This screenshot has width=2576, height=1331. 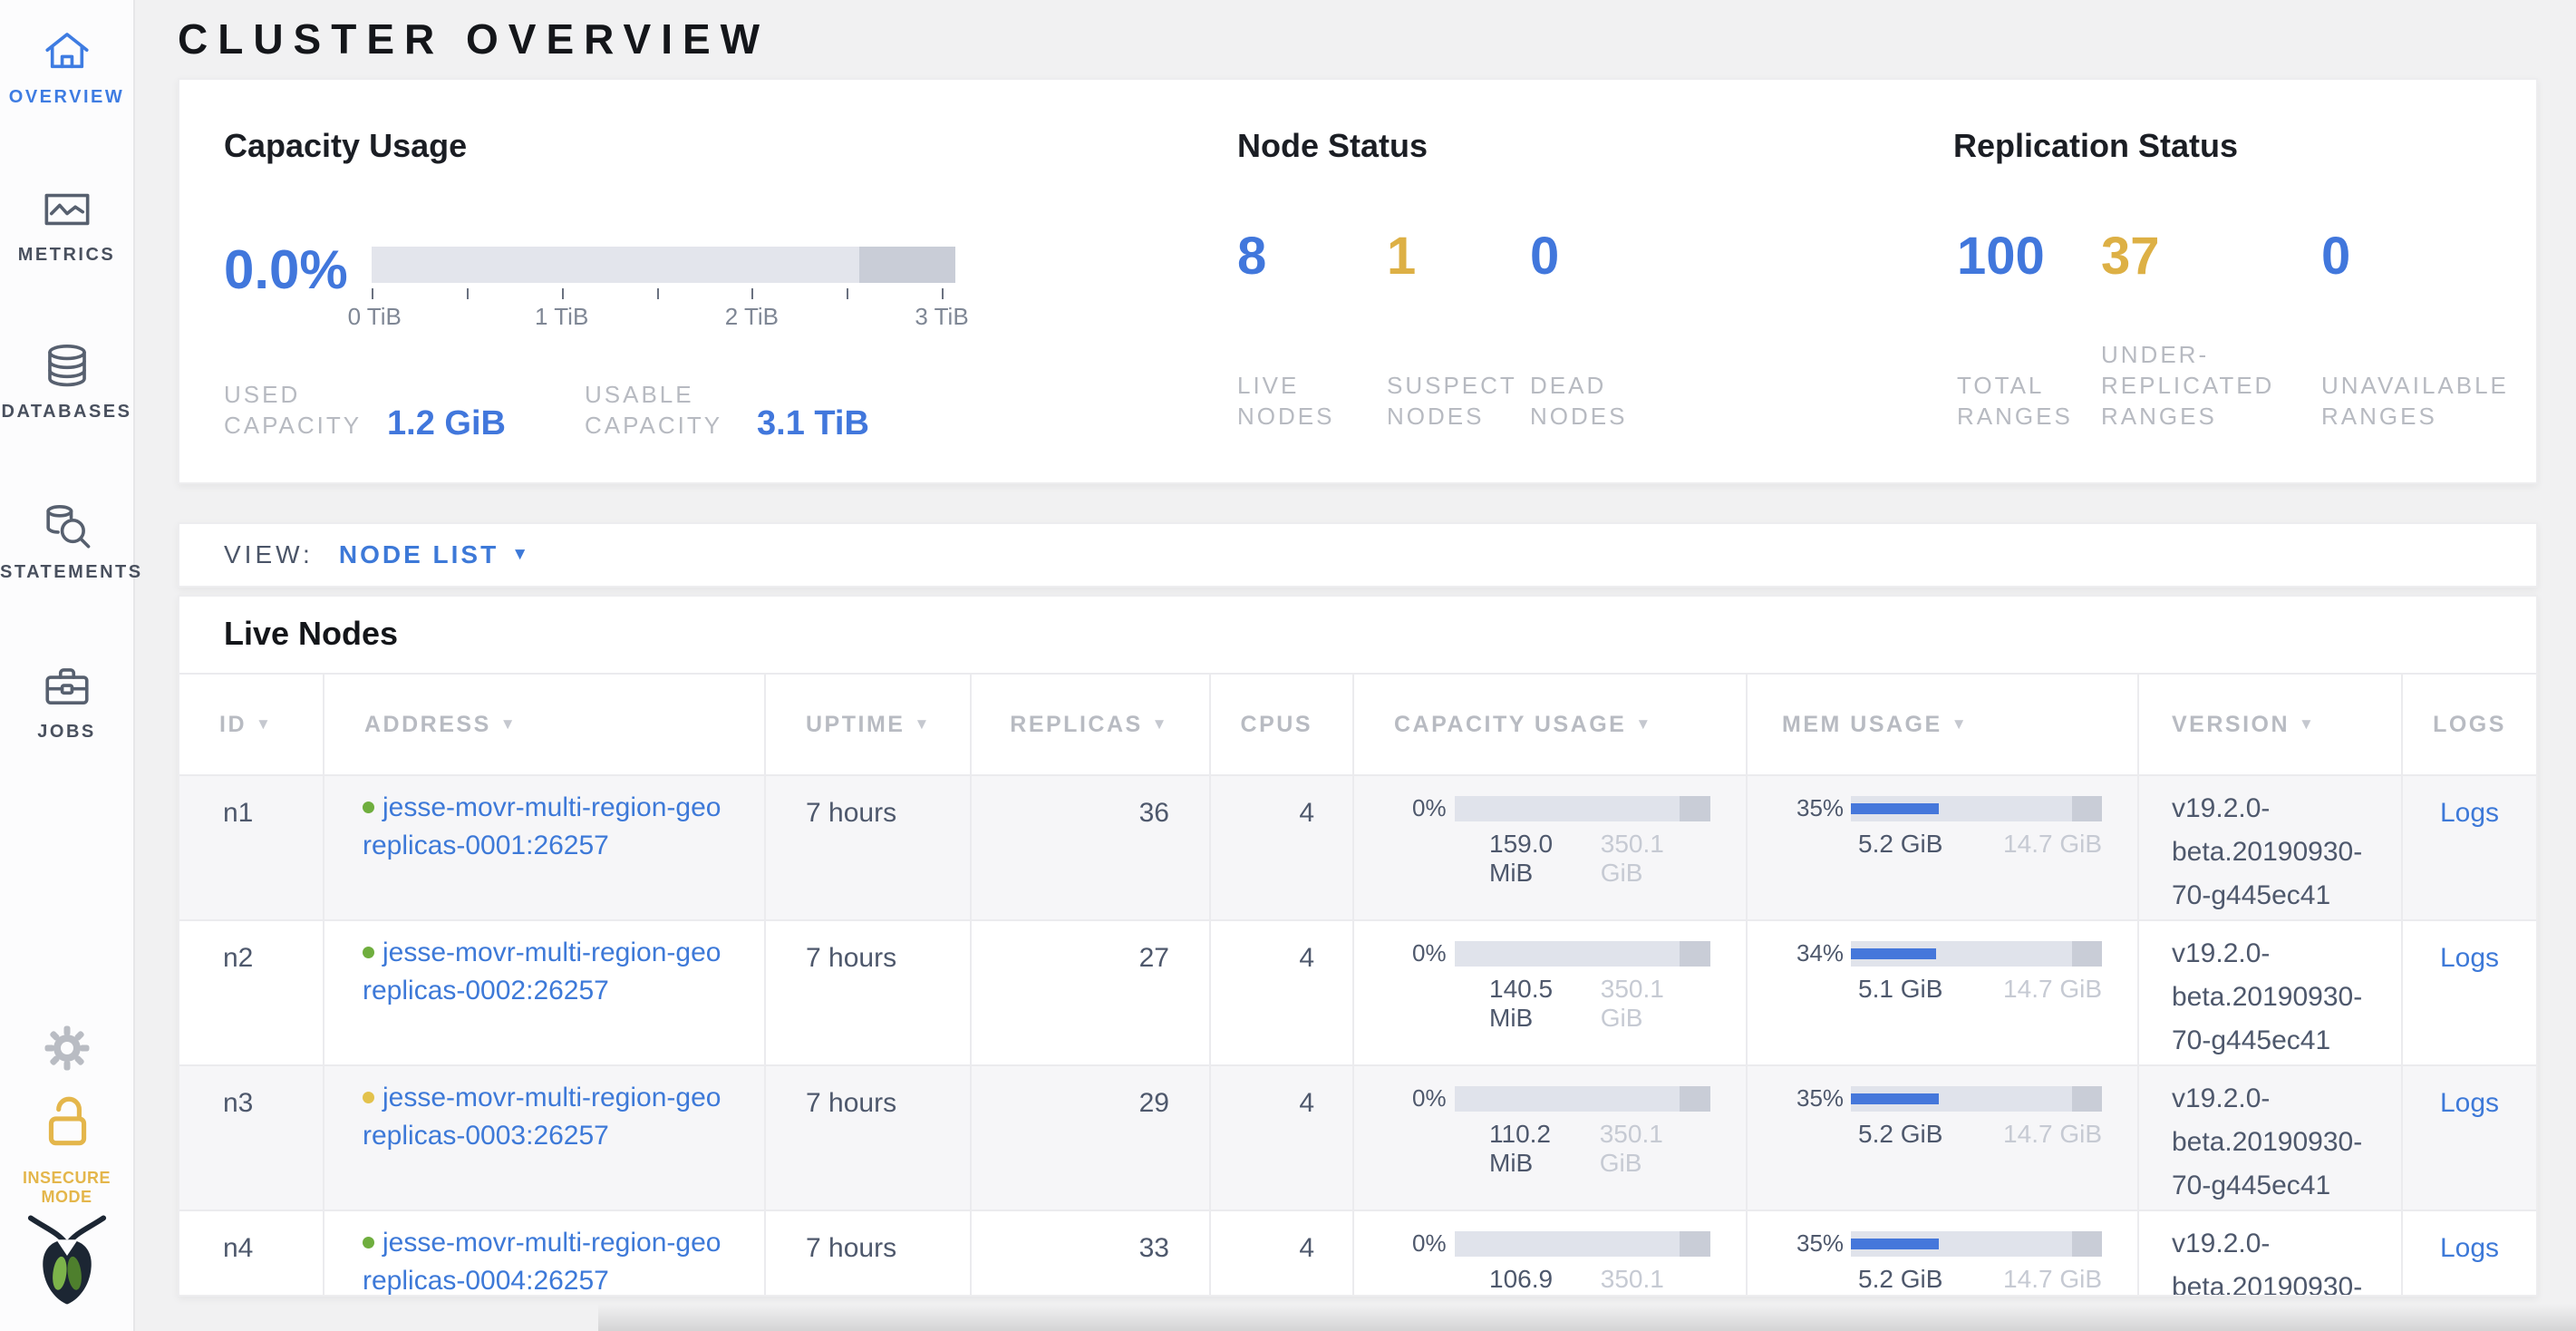 What do you see at coordinates (751, 317) in the screenshot?
I see `tick-label: 2 TiB` at bounding box center [751, 317].